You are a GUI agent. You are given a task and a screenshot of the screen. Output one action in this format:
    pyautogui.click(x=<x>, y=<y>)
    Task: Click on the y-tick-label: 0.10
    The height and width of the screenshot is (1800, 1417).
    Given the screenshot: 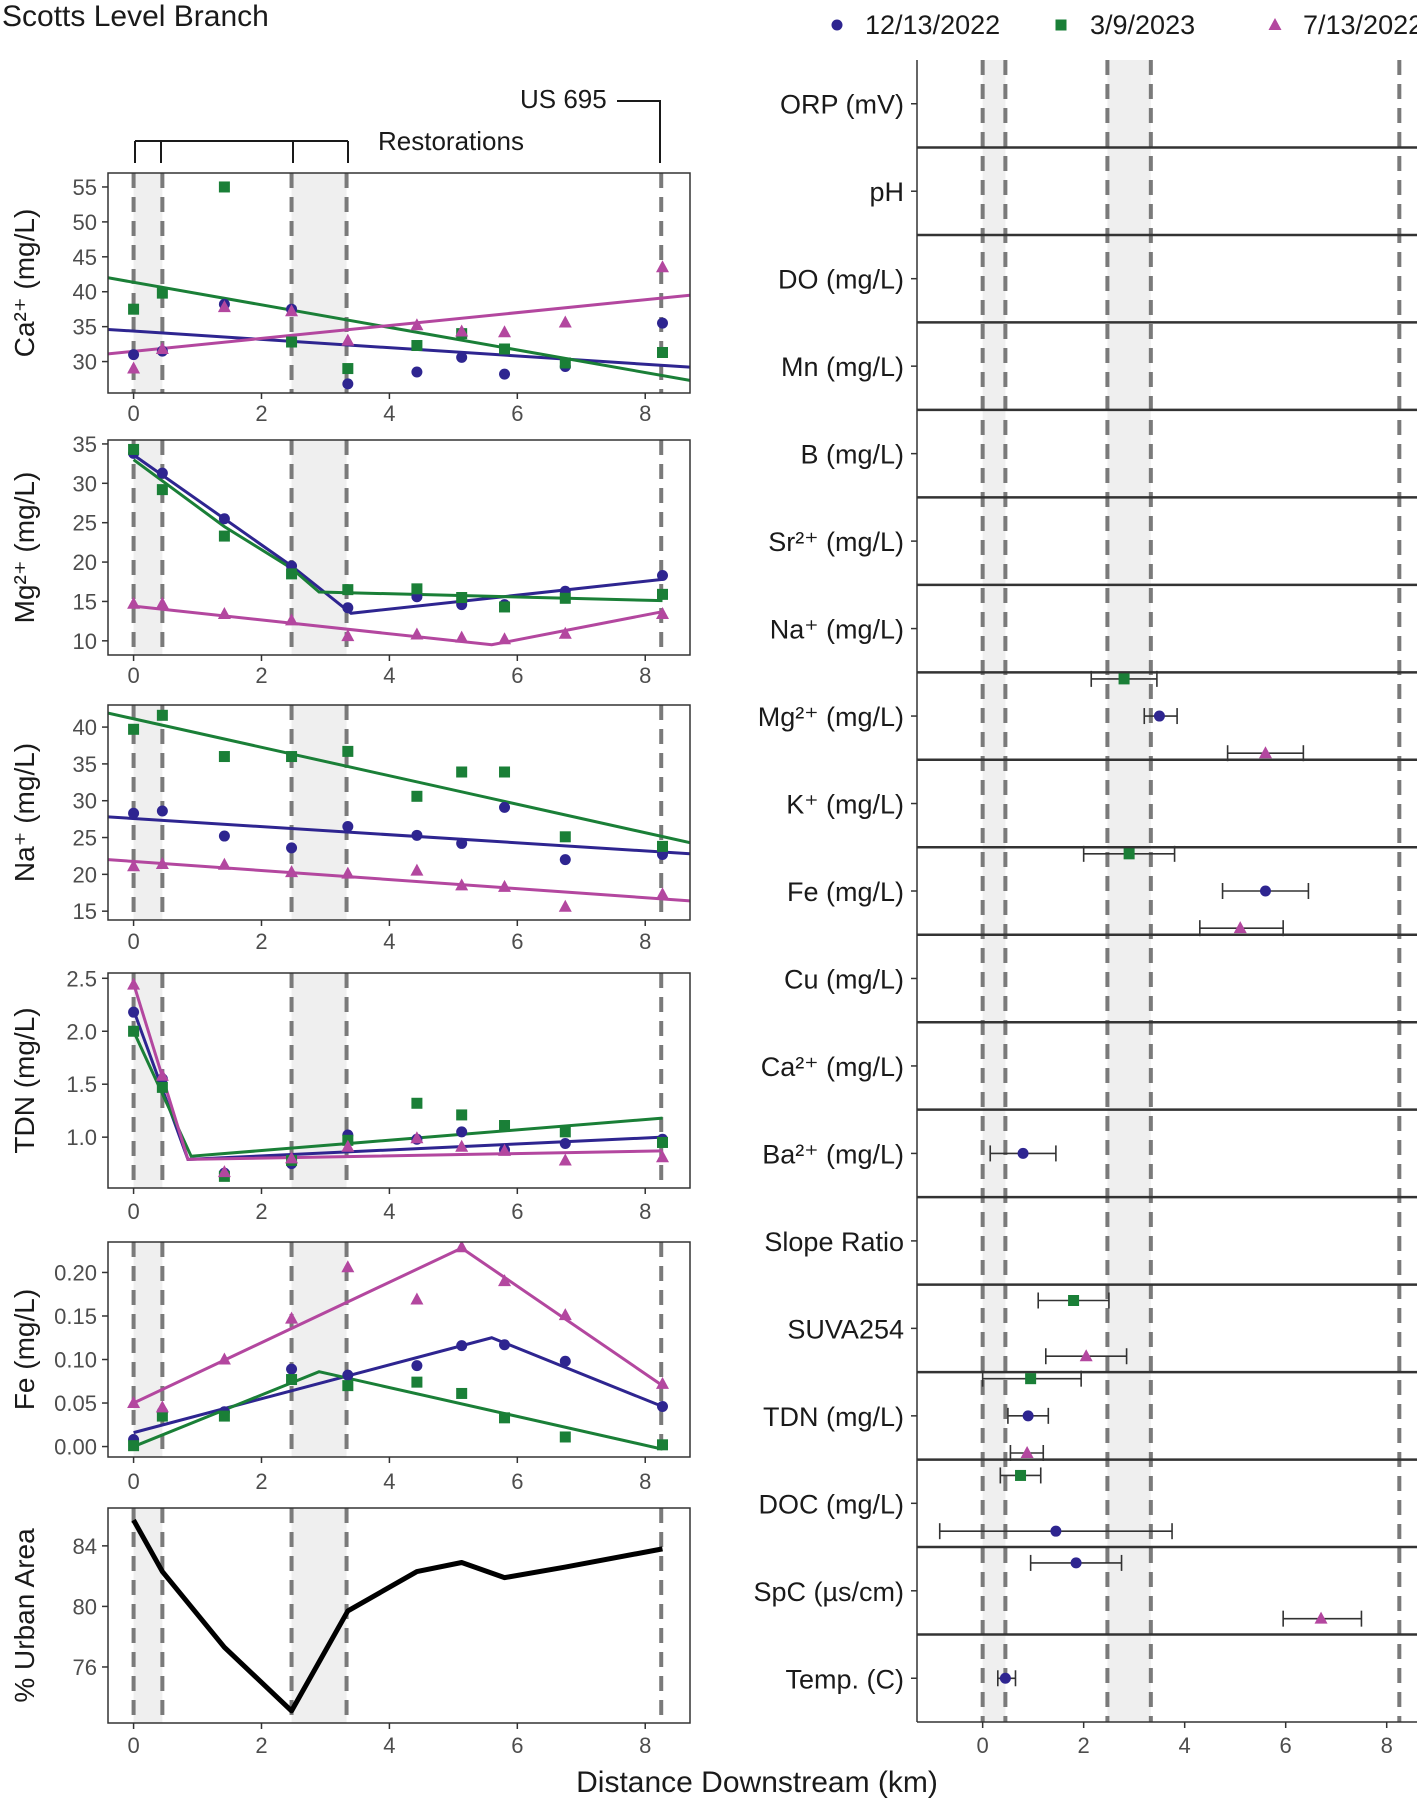 What is the action you would take?
    pyautogui.click(x=75, y=1360)
    